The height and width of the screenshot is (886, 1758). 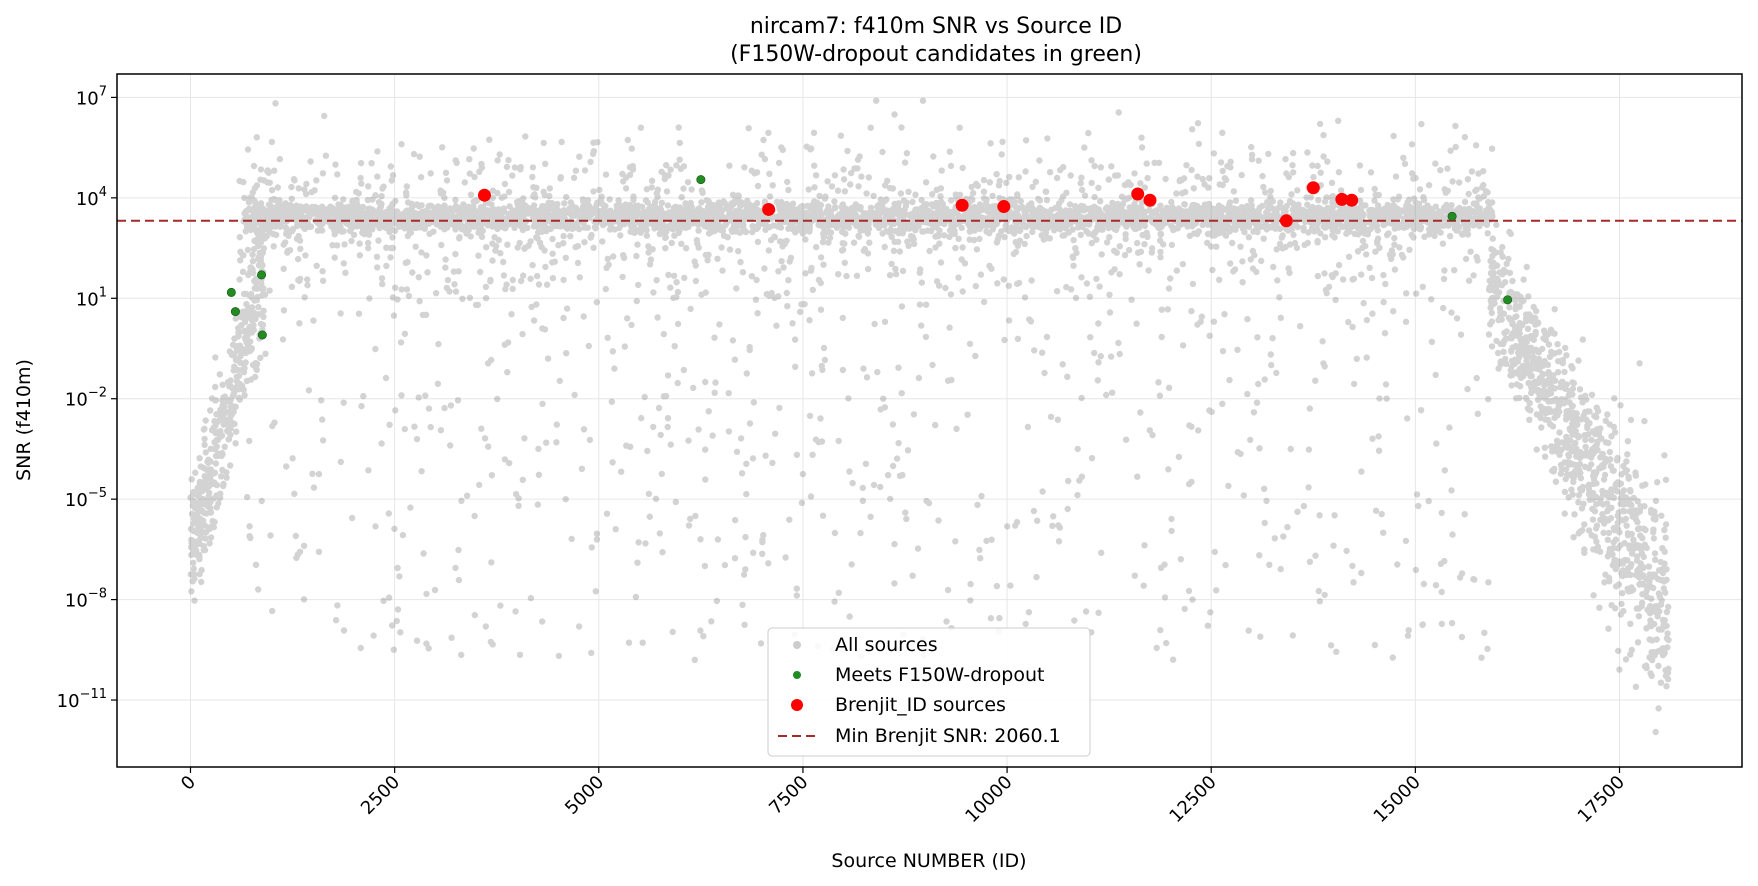 I want to click on y-tick-label: 10⁻², so click(x=86, y=398).